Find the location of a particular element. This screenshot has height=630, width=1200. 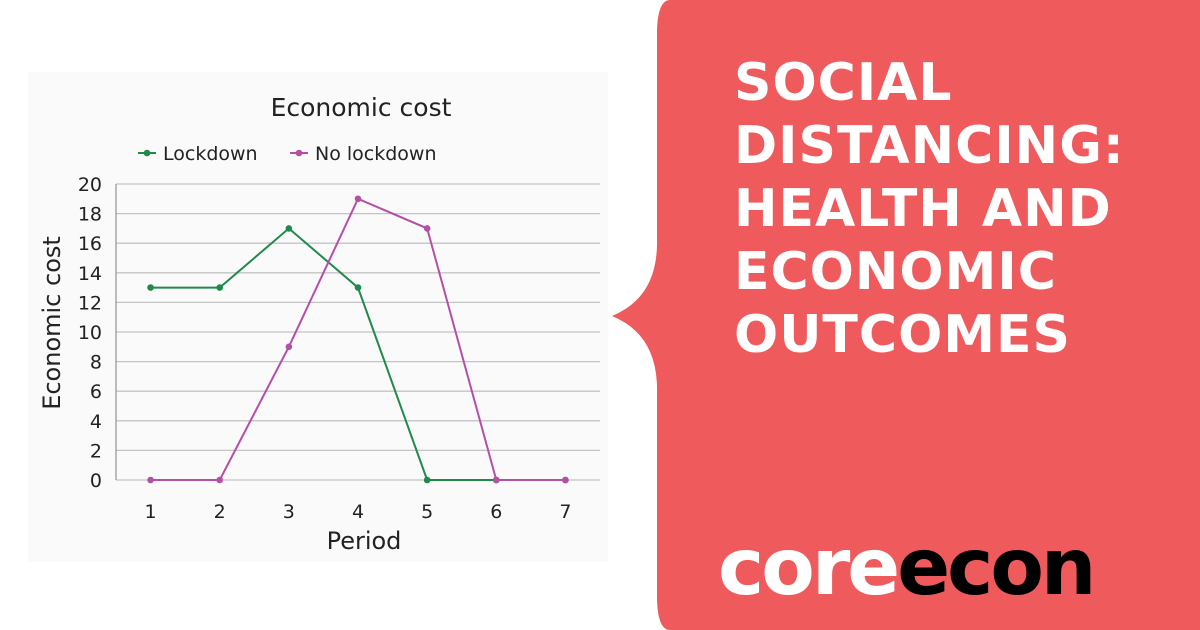

y-tick-label: 18 is located at coordinates (90, 215).